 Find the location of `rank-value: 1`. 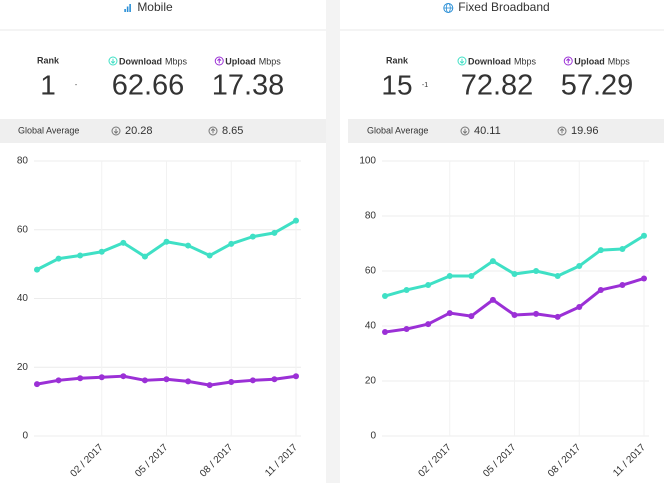

rank-value: 1 is located at coordinates (48, 84).